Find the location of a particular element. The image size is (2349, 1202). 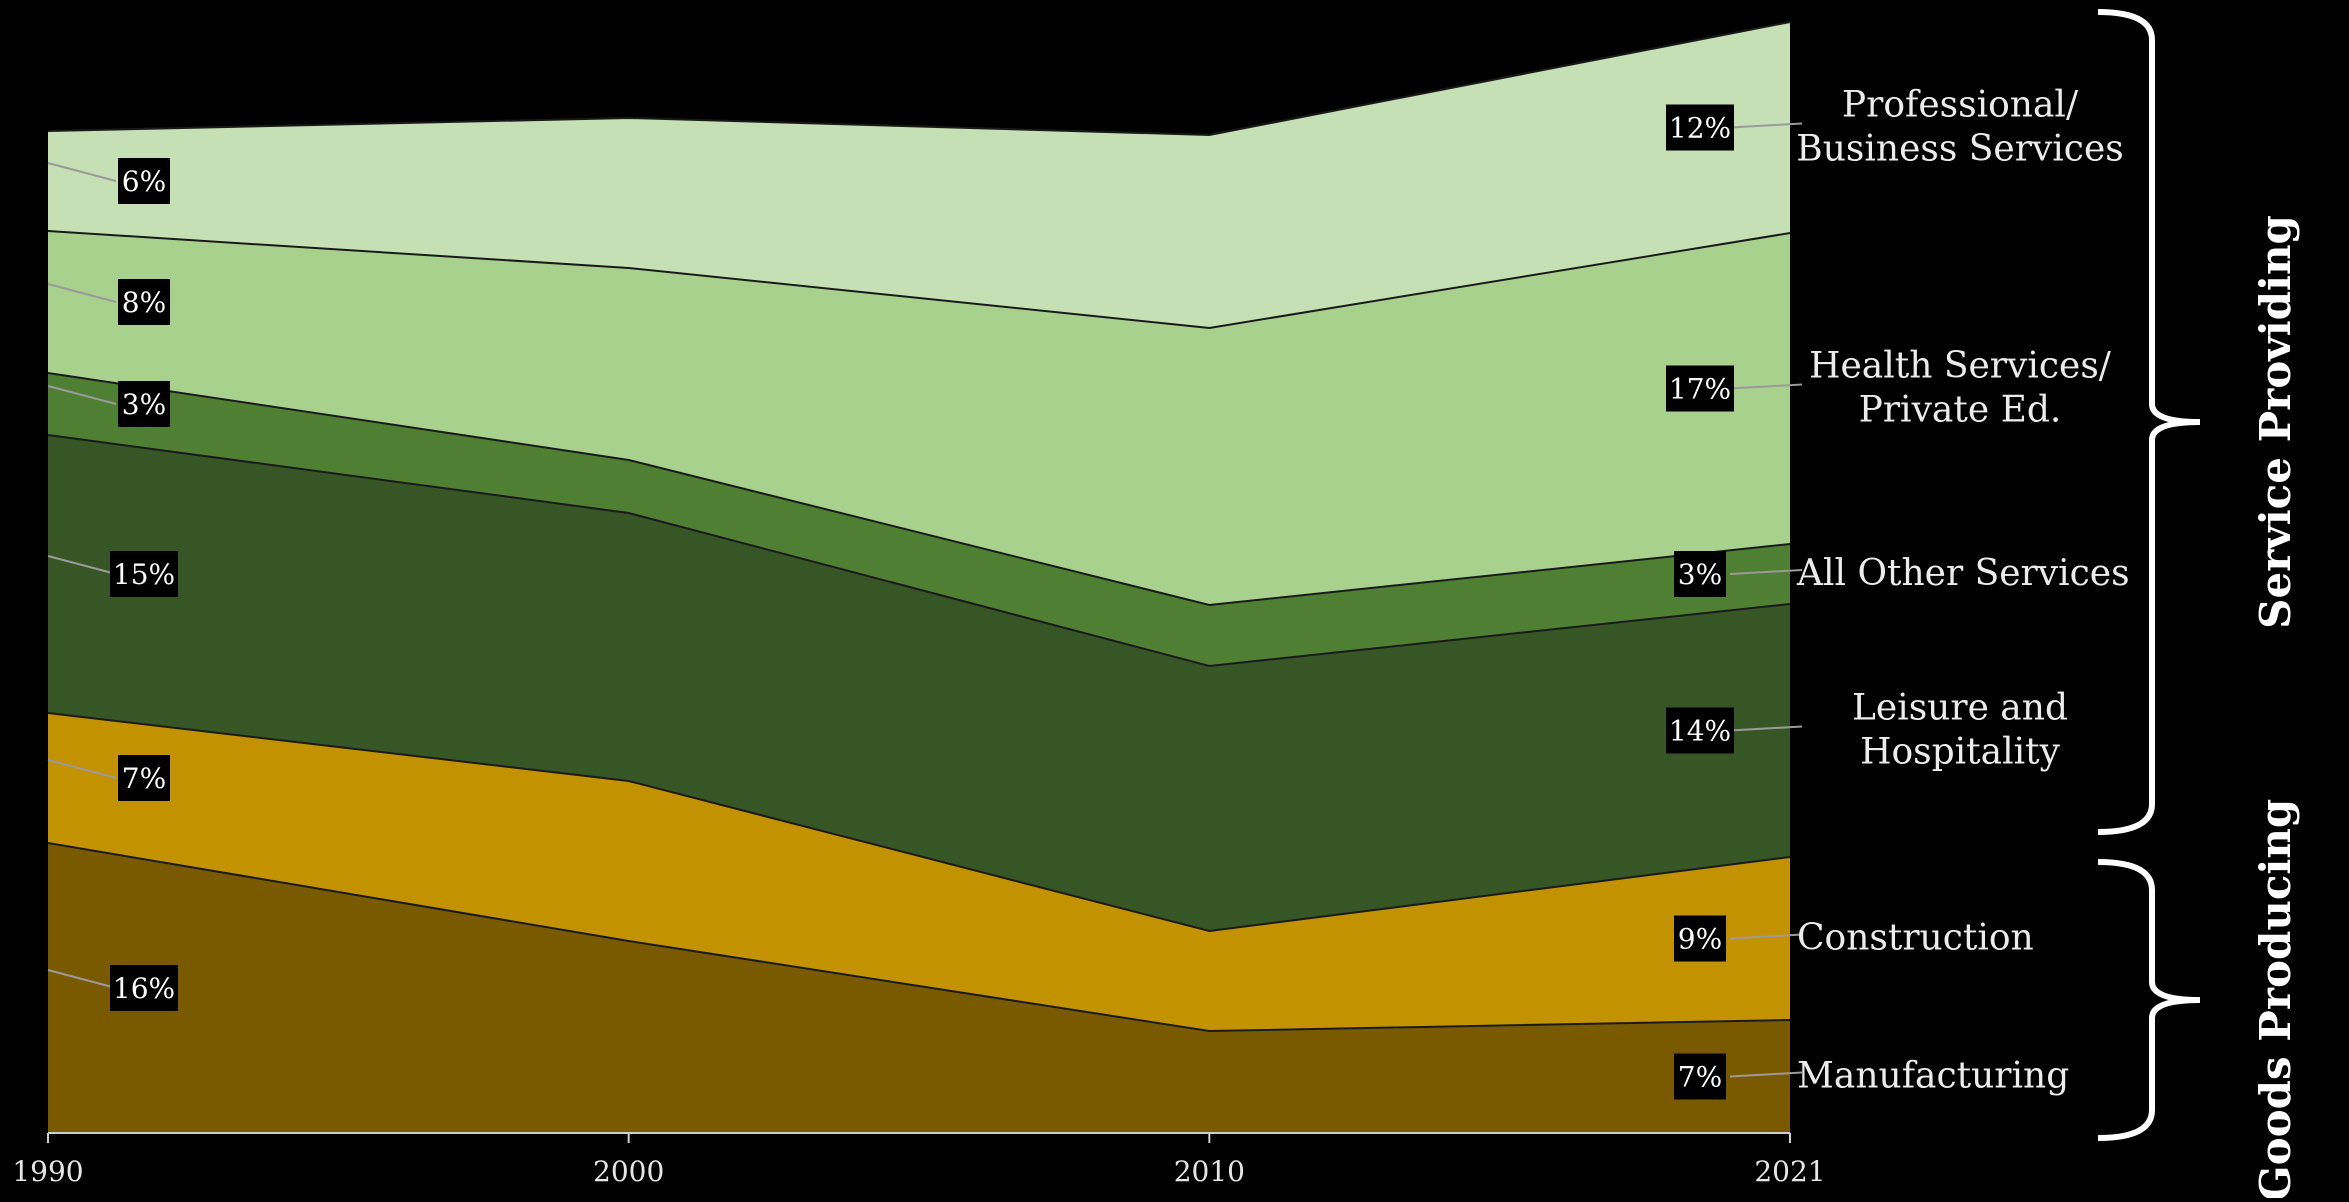

series-label-health-services-private-ed: Health Services/ is located at coordinates (1960, 366).